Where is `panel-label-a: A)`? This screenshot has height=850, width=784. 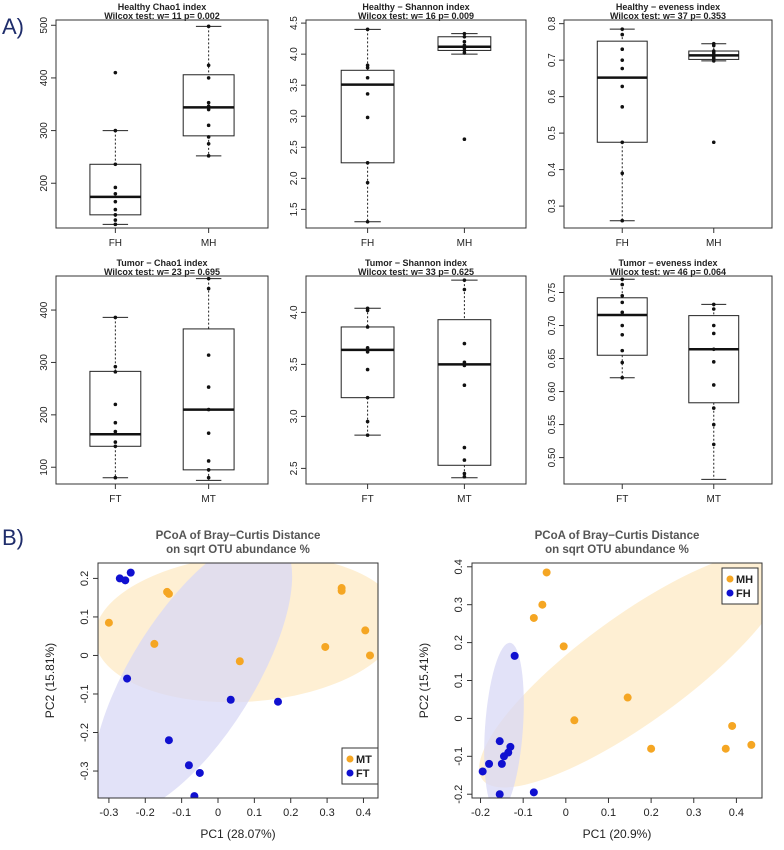
panel-label-a: A) is located at coordinates (13, 26).